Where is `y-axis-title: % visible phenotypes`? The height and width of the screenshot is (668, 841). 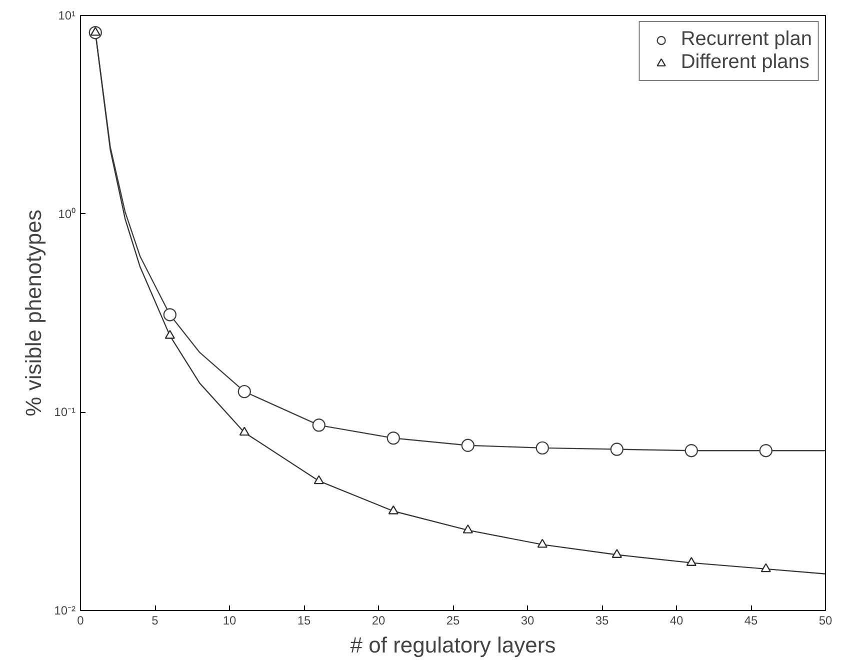
y-axis-title: % visible phenotypes is located at coordinates (33, 313).